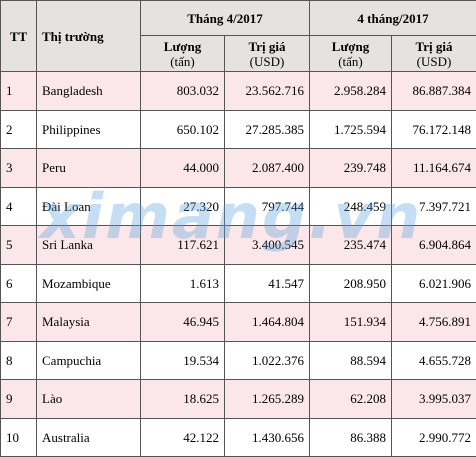 Image resolution: width=476 pixels, height=457 pixels. Describe the element at coordinates (433, 360) in the screenshot. I see `row-ytd-value: 4.655.728` at that location.